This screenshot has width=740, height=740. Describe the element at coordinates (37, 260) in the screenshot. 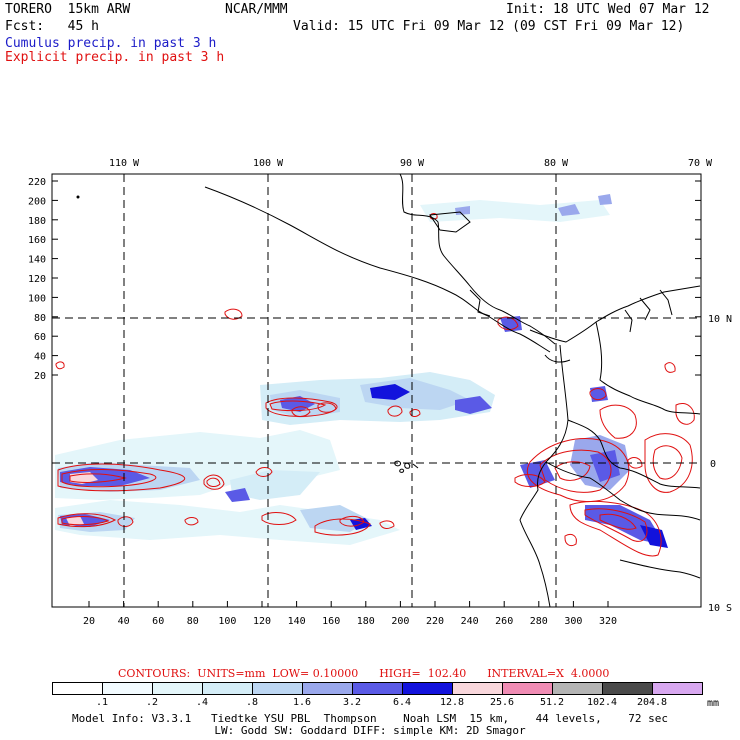

I see `y-tick-label: 140` at that location.